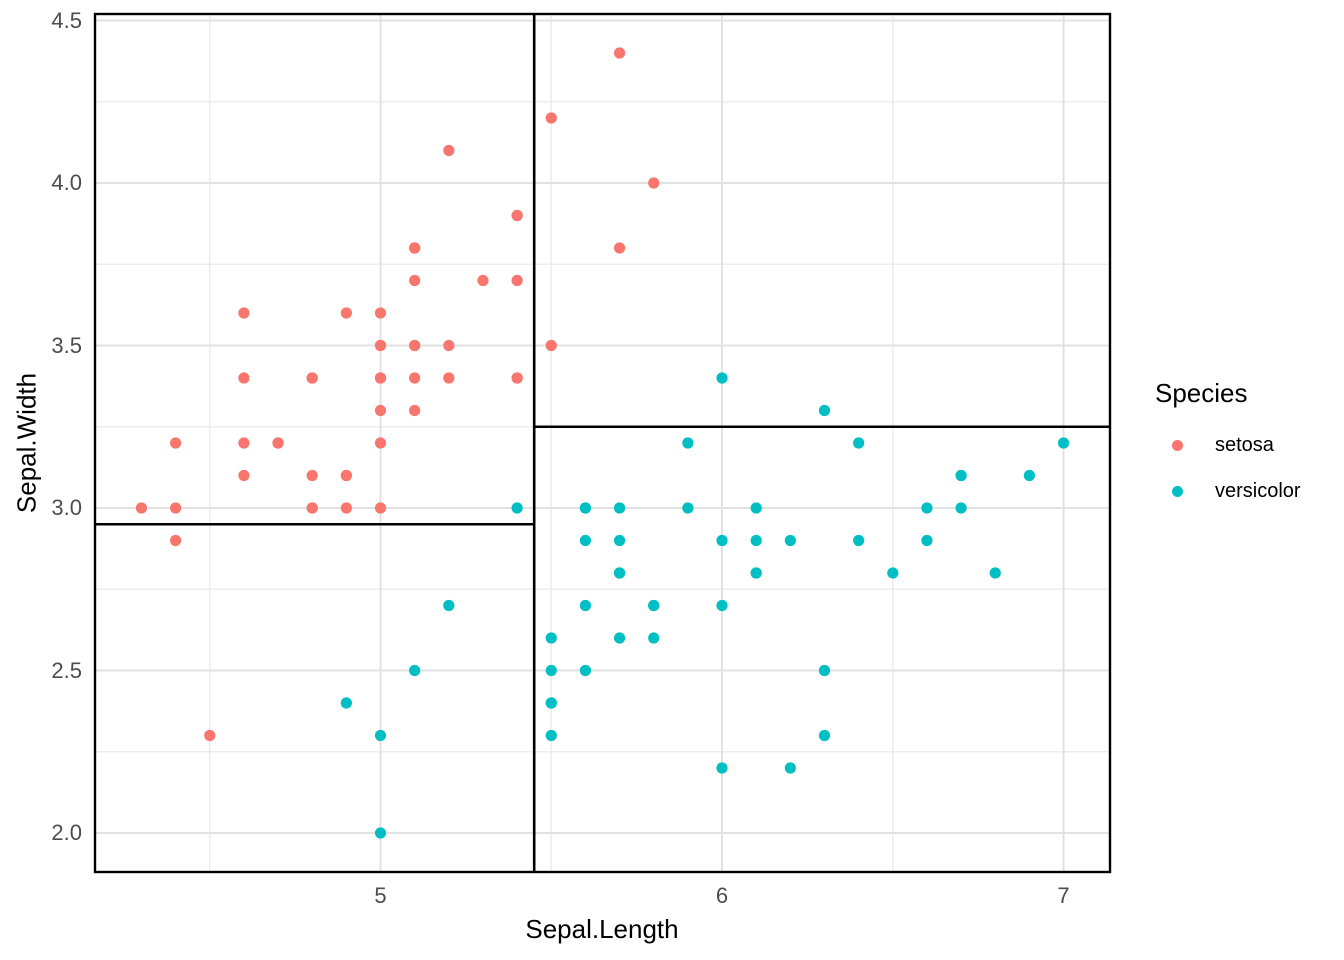 The image size is (1344, 960). What do you see at coordinates (1177, 491) in the screenshot?
I see `legend-key-dot-versicolor` at bounding box center [1177, 491].